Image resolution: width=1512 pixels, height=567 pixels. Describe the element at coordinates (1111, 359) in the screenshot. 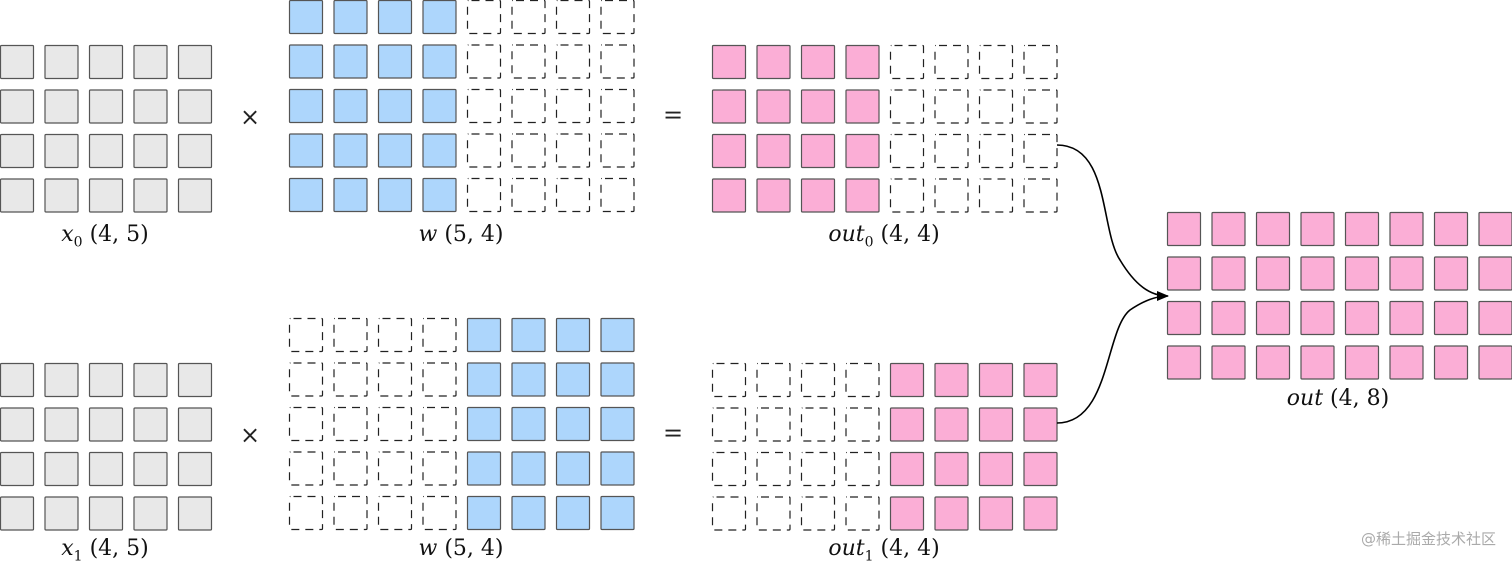

I see `arrow-out1-to-out` at that location.